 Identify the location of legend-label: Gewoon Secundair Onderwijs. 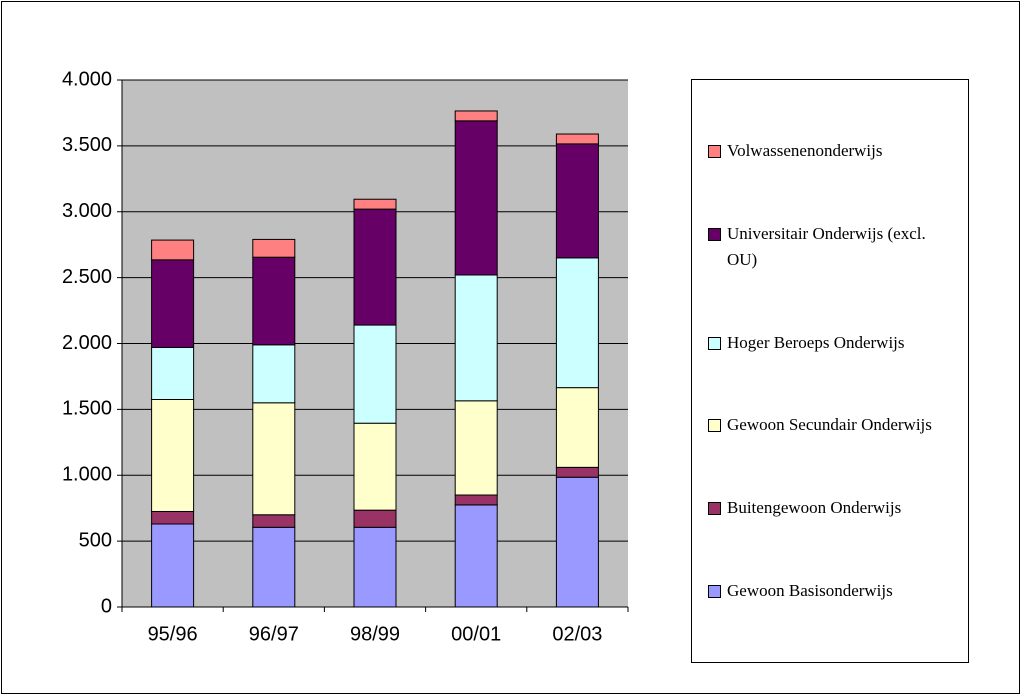
(829, 425).